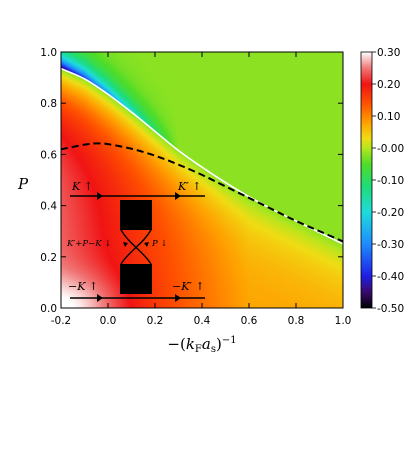 This screenshot has height=467, width=415. I want to click on colorbar-tick-label-7: -0.40, so click(390, 277).